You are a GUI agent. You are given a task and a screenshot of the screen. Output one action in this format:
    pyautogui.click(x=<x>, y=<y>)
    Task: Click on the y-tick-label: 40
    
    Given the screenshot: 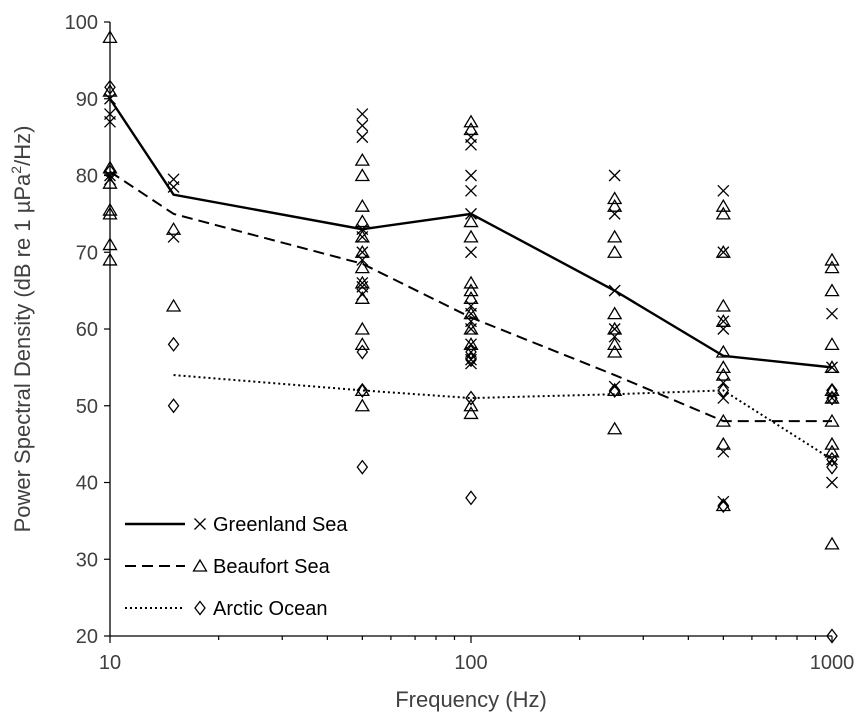 What is the action you would take?
    pyautogui.click(x=87, y=484)
    